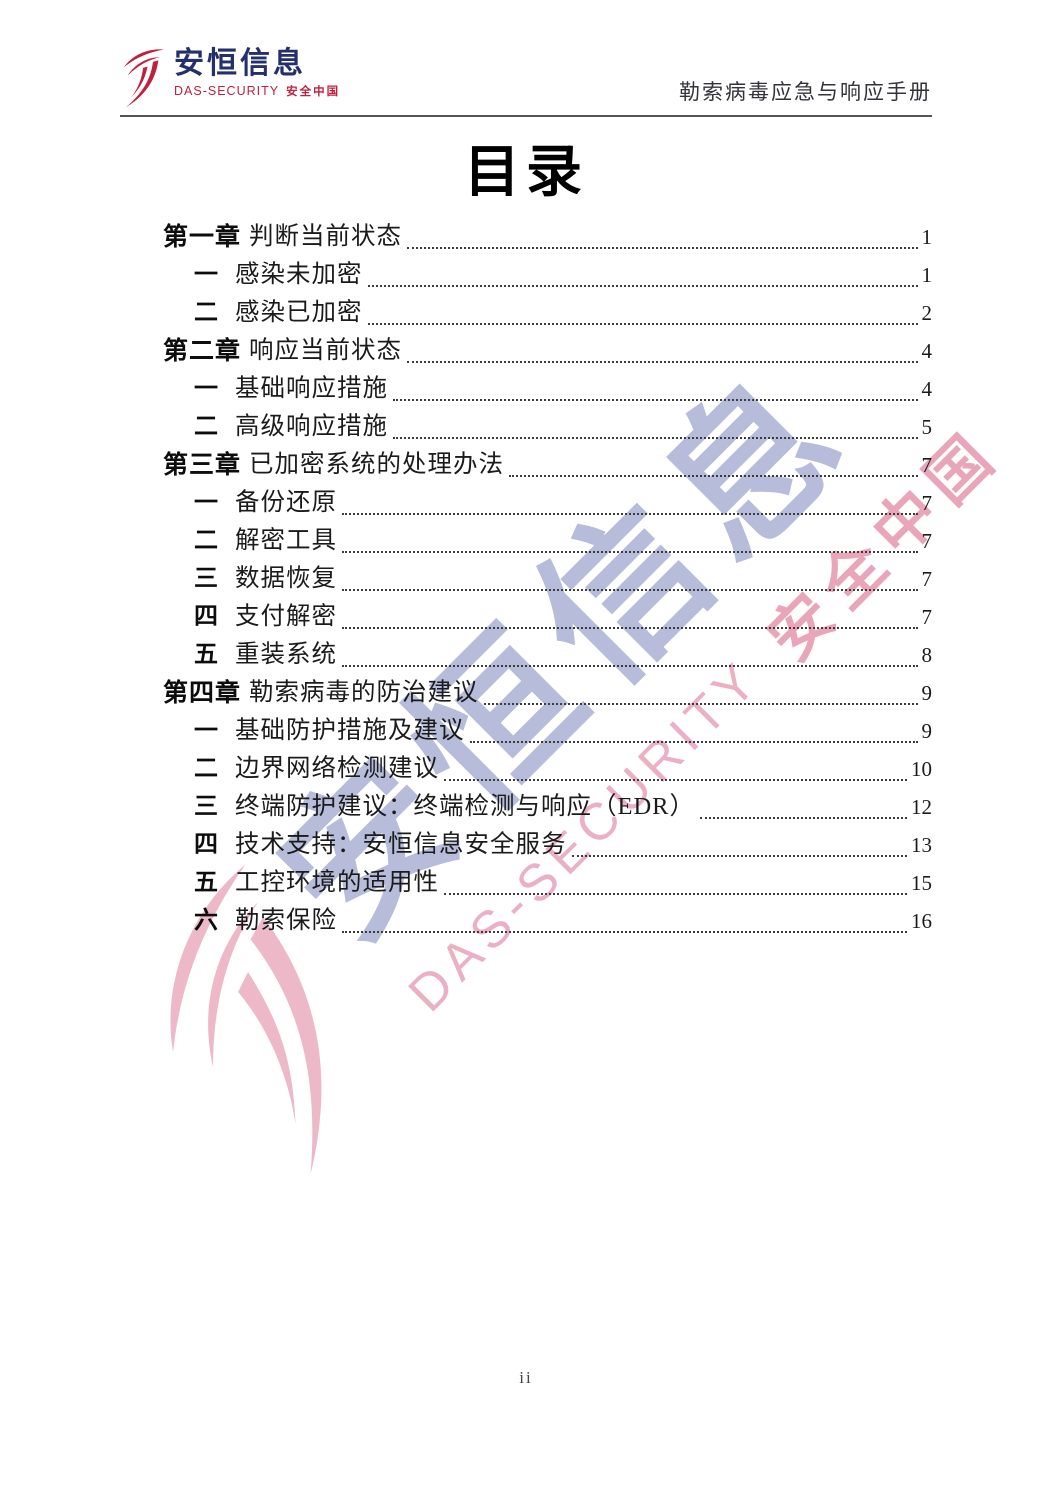  Describe the element at coordinates (337, 882) in the screenshot. I see `toc-entry-title: 工控环境的适用性` at that location.